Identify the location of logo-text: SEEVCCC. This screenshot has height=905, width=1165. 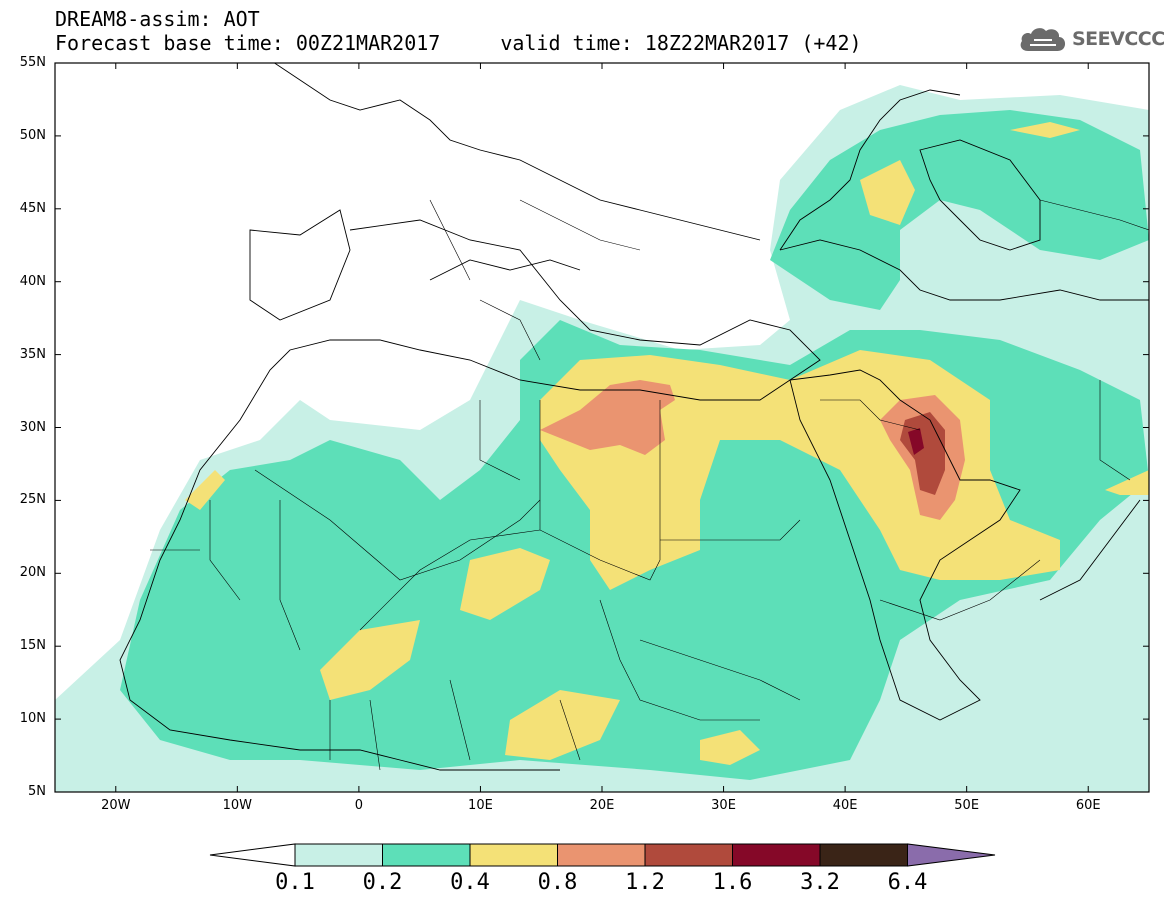
(1118, 39).